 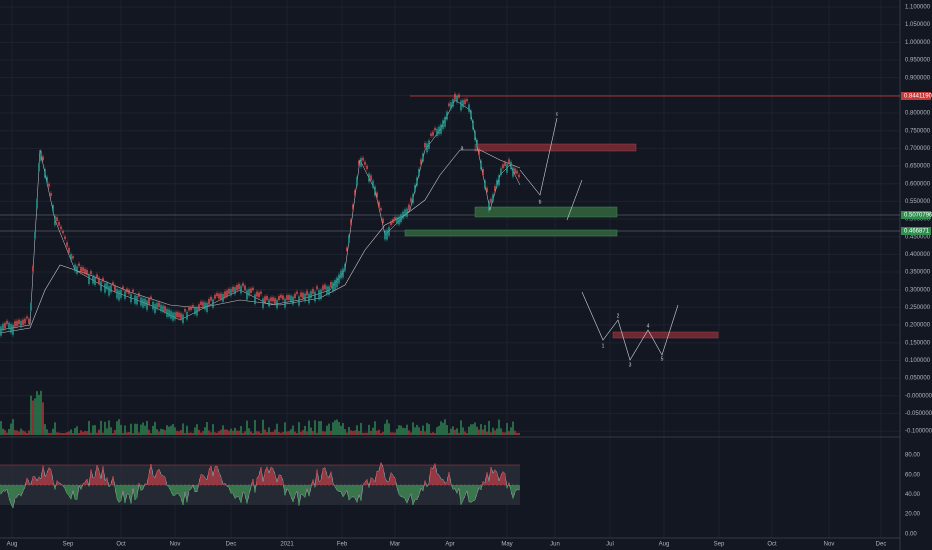 I want to click on oscillator-label: 80.00, so click(x=913, y=456).